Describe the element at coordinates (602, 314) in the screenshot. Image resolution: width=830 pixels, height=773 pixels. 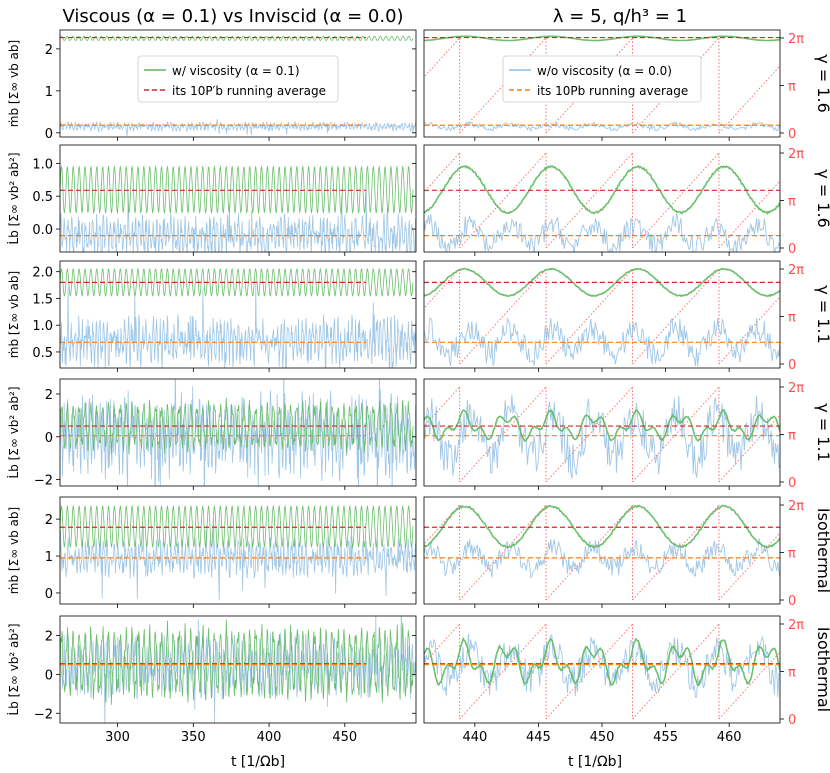
I see `right-axes-frame` at that location.